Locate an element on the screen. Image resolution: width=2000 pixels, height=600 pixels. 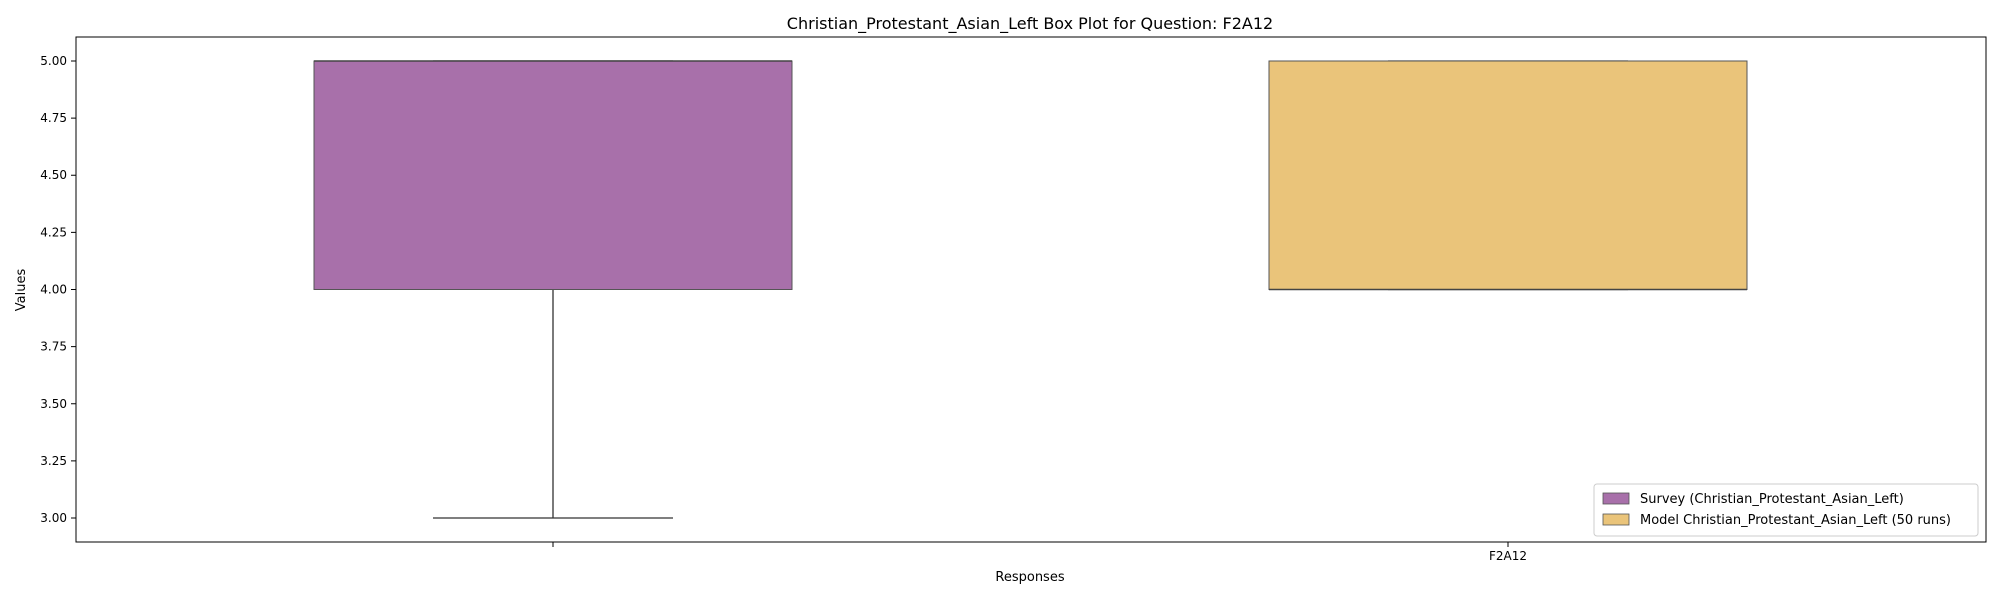
y-tick-label: 4.75 is located at coordinates (53, 118).